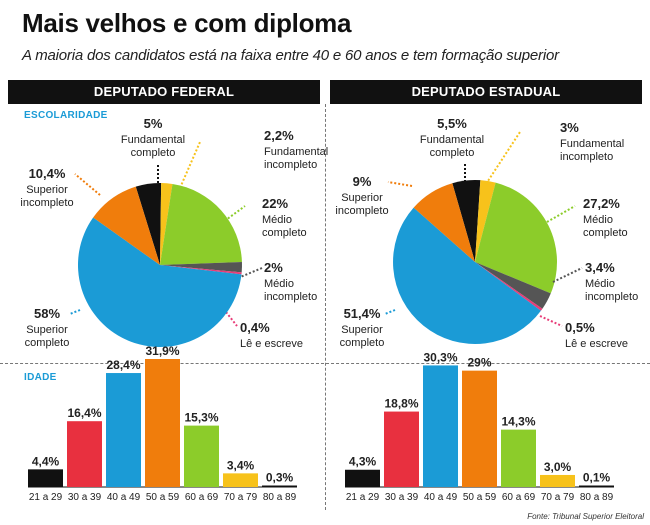  Describe the element at coordinates (325, 307) in the screenshot. I see `panel-divider-vertical` at that location.